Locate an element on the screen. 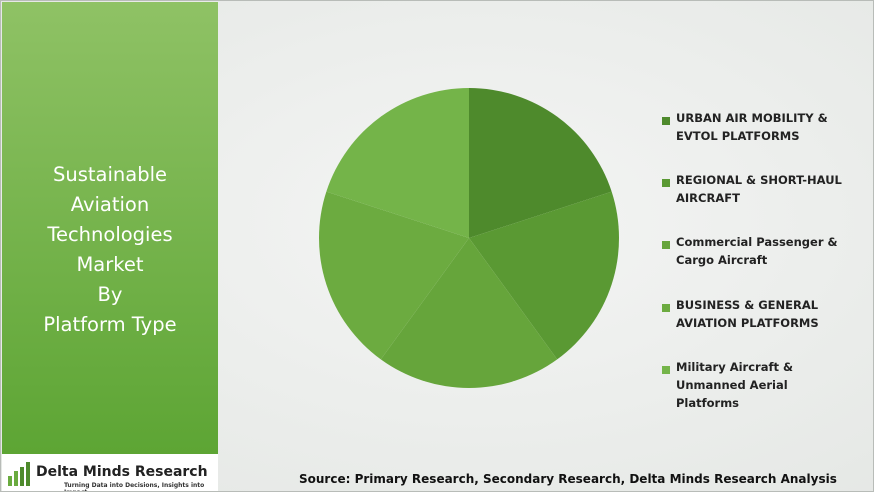 This screenshot has height=492, width=874. logo-icon is located at coordinates (19, 474).